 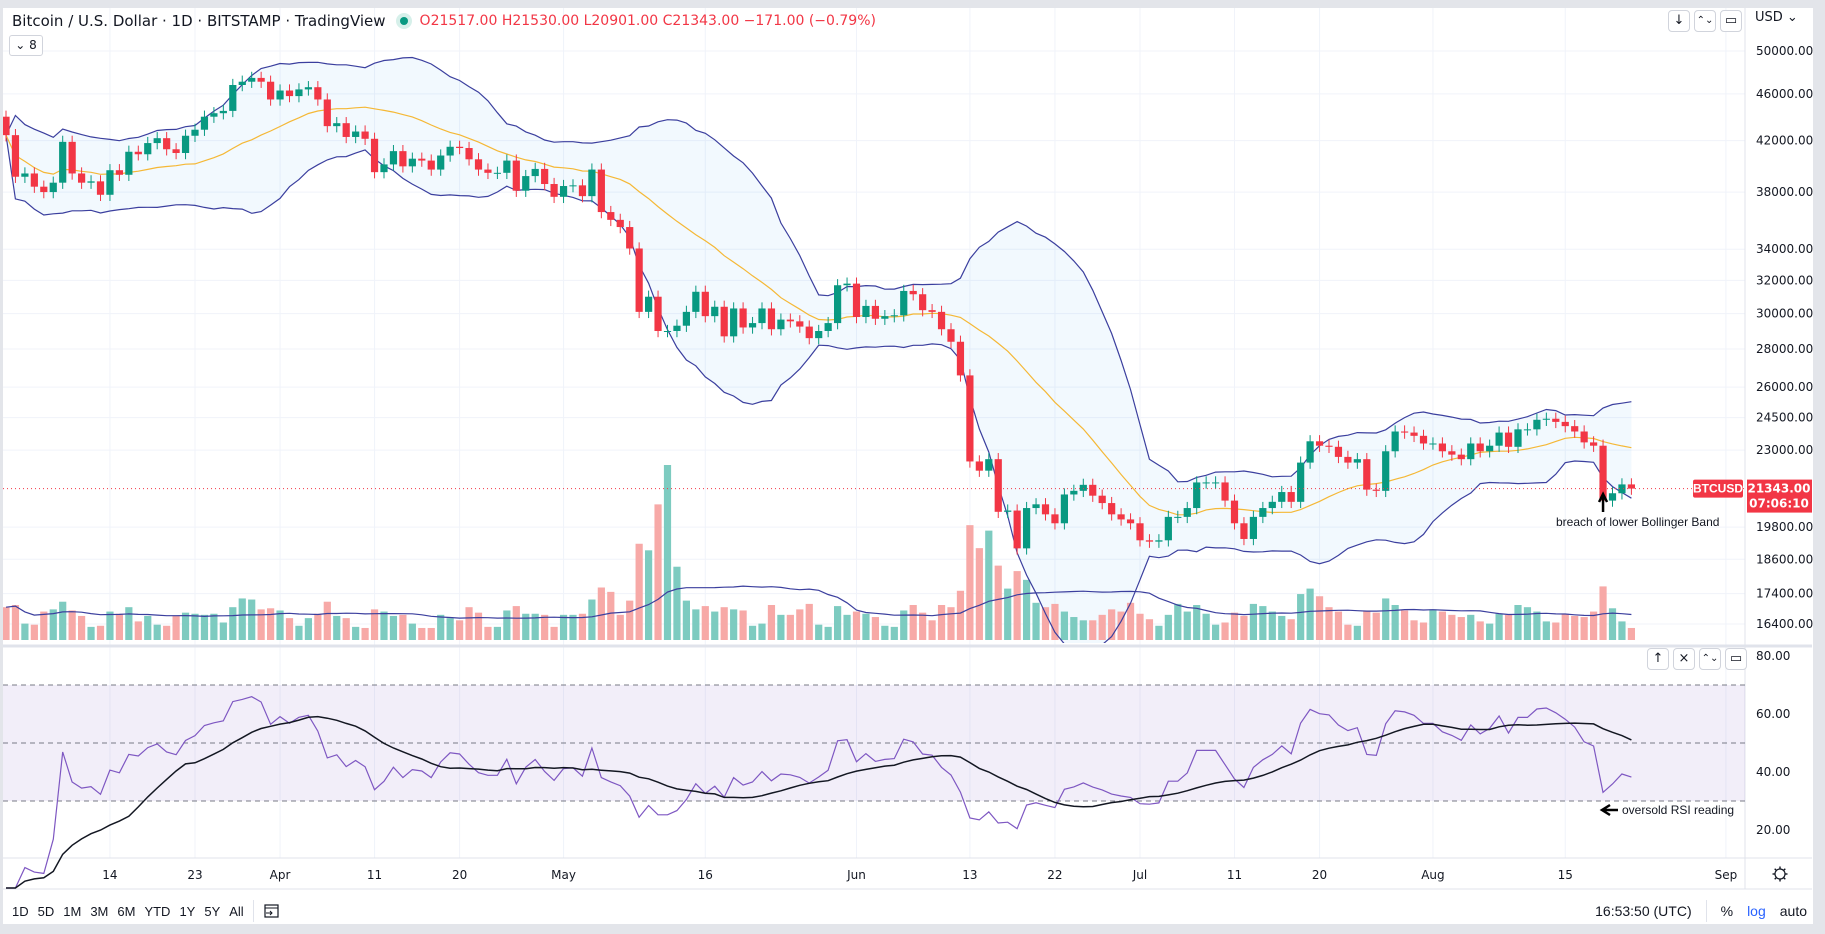 What do you see at coordinates (1710, 659) in the screenshot?
I see `collapse-rsi-pane-button: ⌃⌄` at bounding box center [1710, 659].